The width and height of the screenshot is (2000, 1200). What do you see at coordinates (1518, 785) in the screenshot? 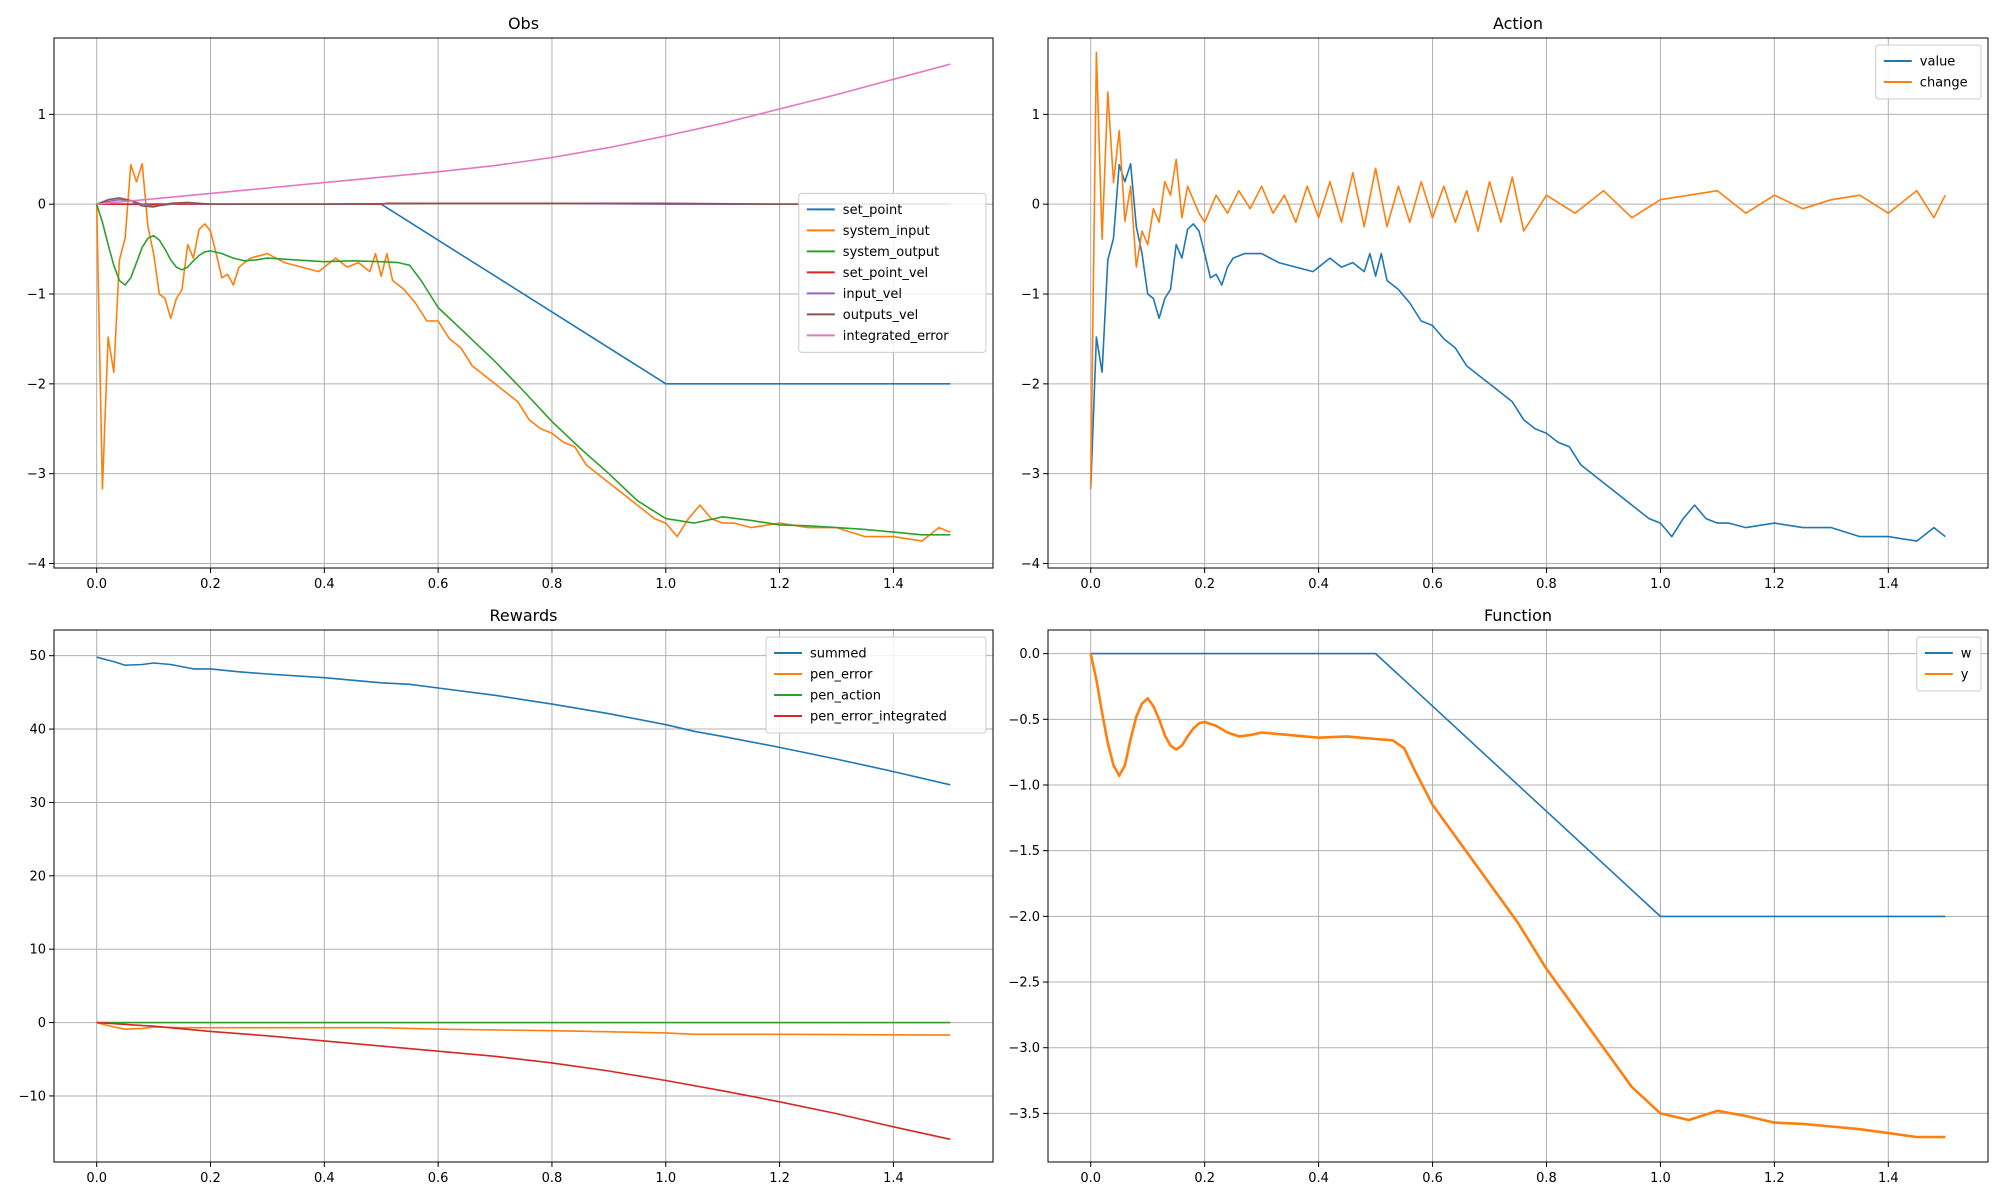
I see `series-line-w` at bounding box center [1518, 785].